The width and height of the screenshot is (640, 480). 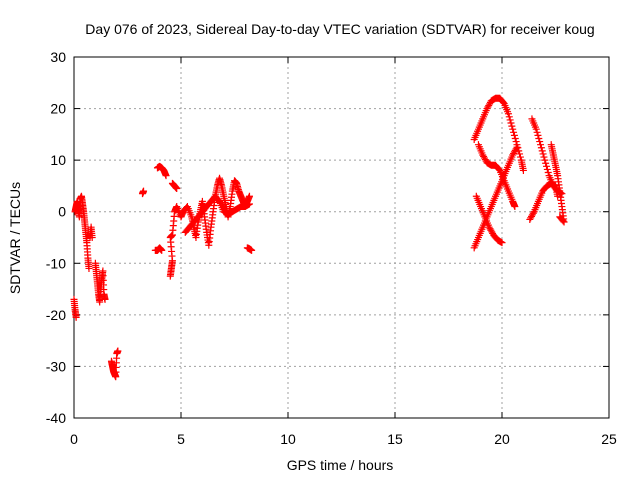 What do you see at coordinates (489, 219) in the screenshot?
I see `series-late-arc-c` at bounding box center [489, 219].